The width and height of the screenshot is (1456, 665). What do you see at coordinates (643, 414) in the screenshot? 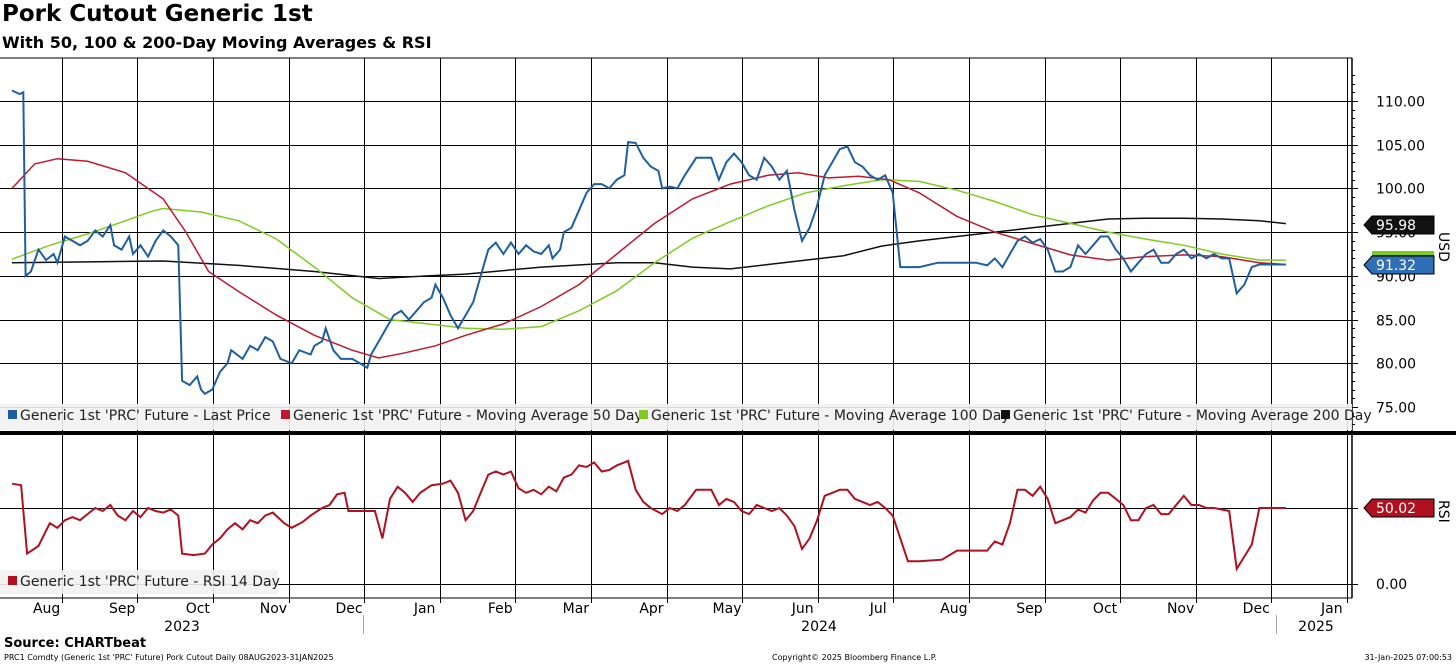
I see `legend-swatch-ma100` at bounding box center [643, 414].